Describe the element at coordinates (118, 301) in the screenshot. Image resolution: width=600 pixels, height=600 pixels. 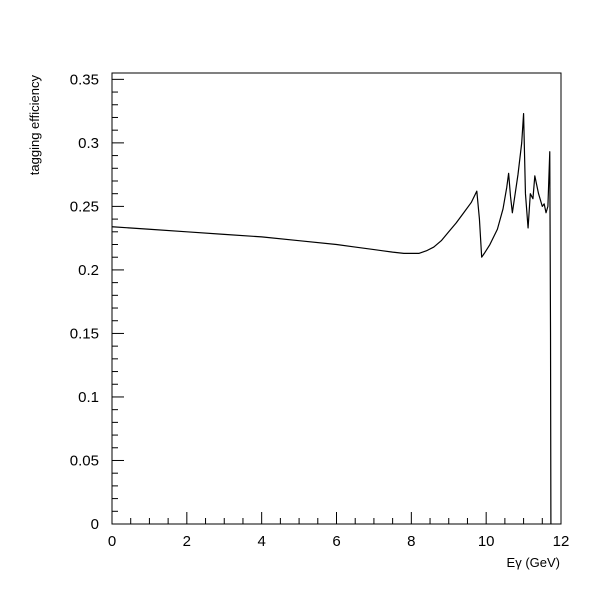
I see `y-axis-ticks` at that location.